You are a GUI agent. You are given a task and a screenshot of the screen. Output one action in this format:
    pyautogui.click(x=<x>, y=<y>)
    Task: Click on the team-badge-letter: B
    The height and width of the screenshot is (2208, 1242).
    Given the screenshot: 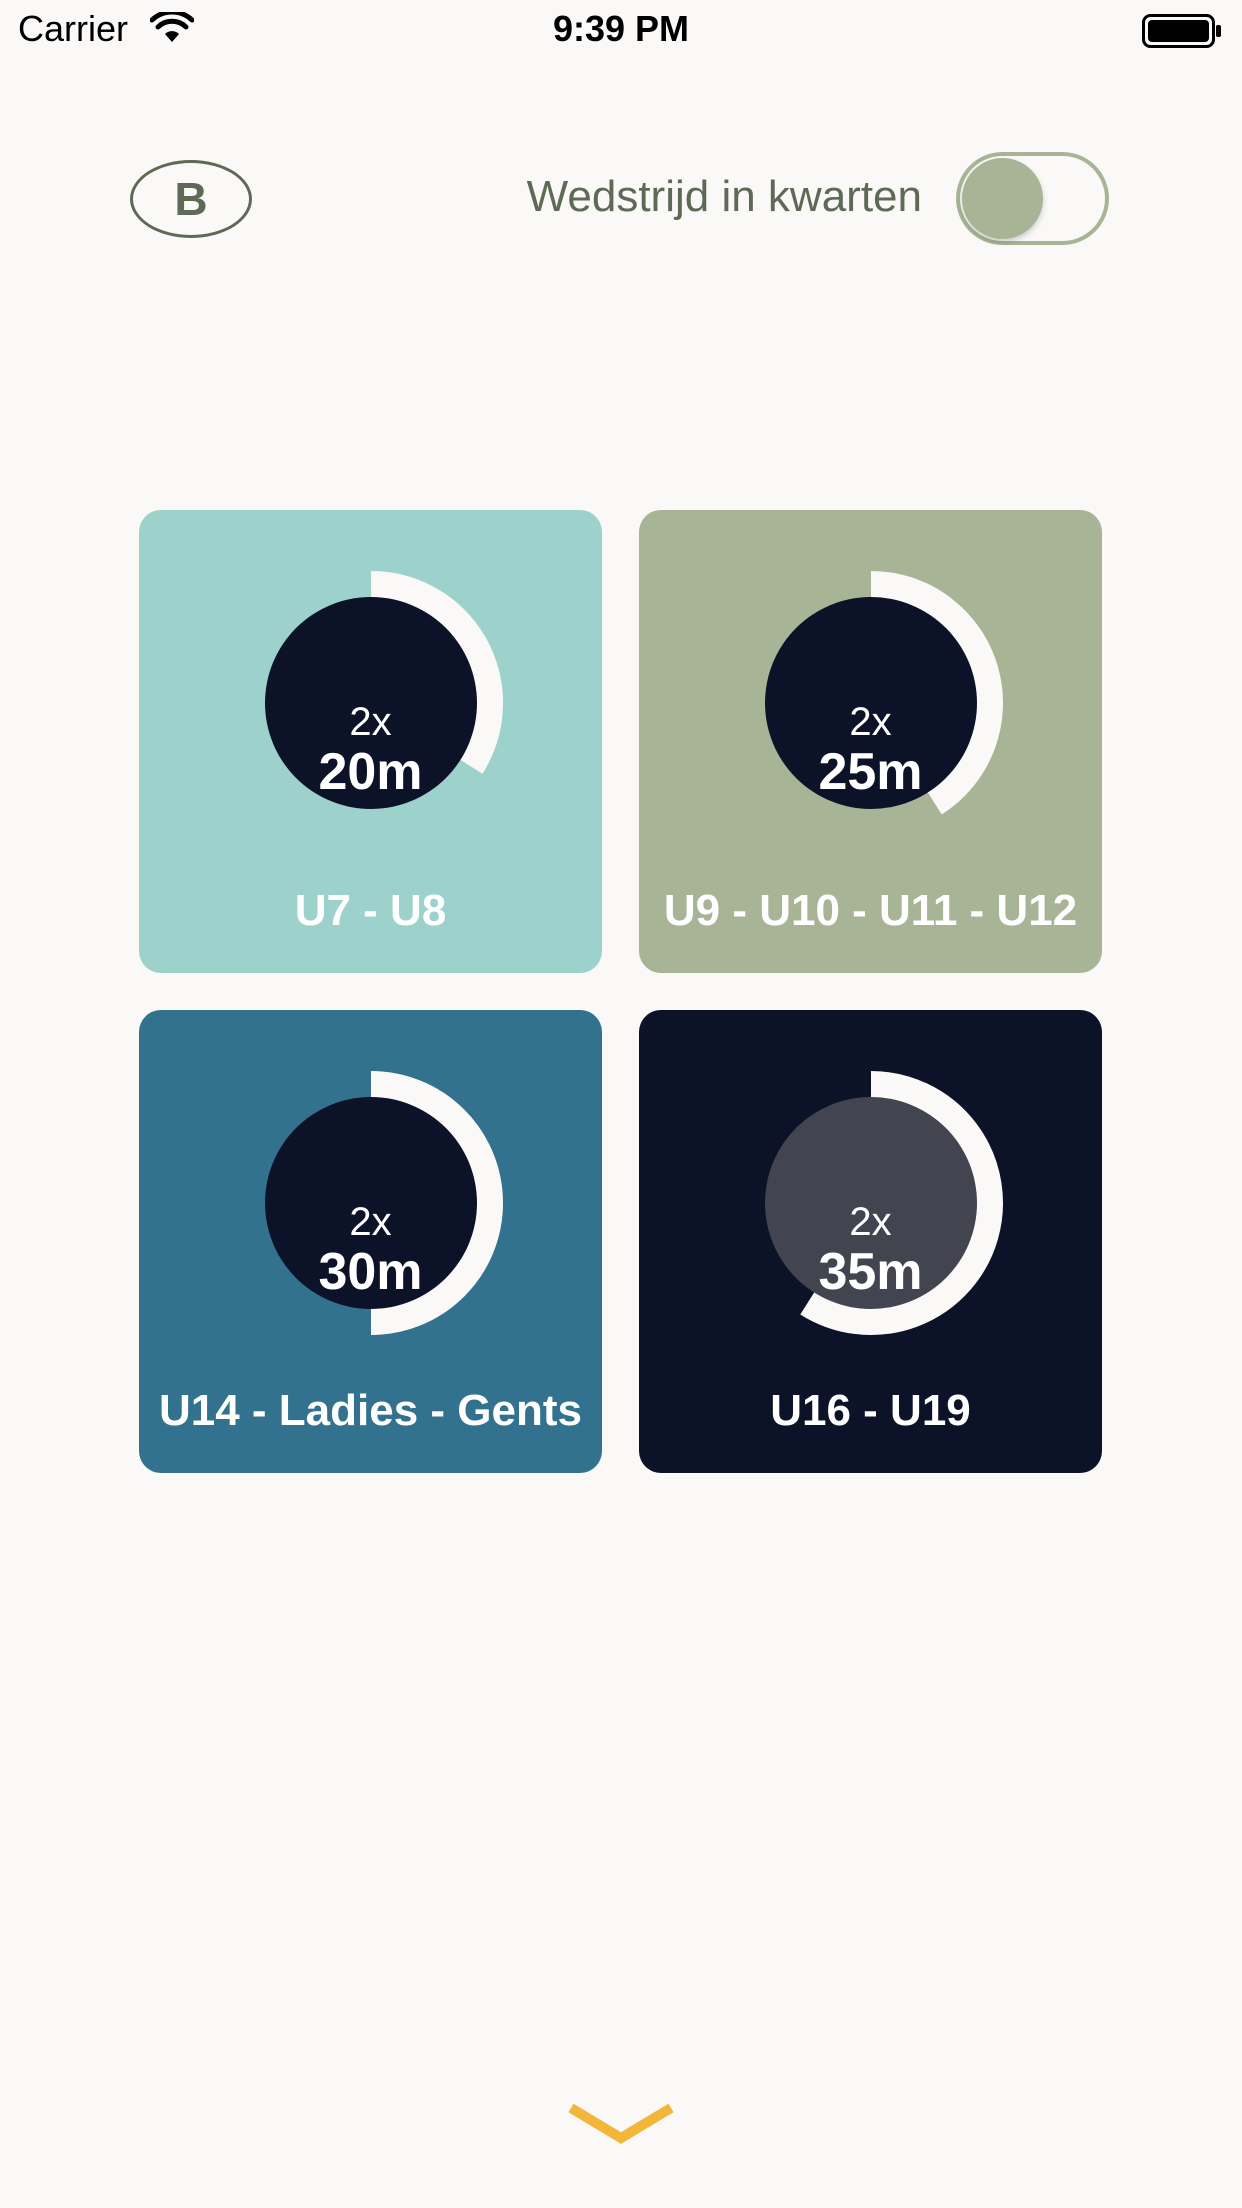 What is the action you would take?
    pyautogui.click(x=191, y=199)
    